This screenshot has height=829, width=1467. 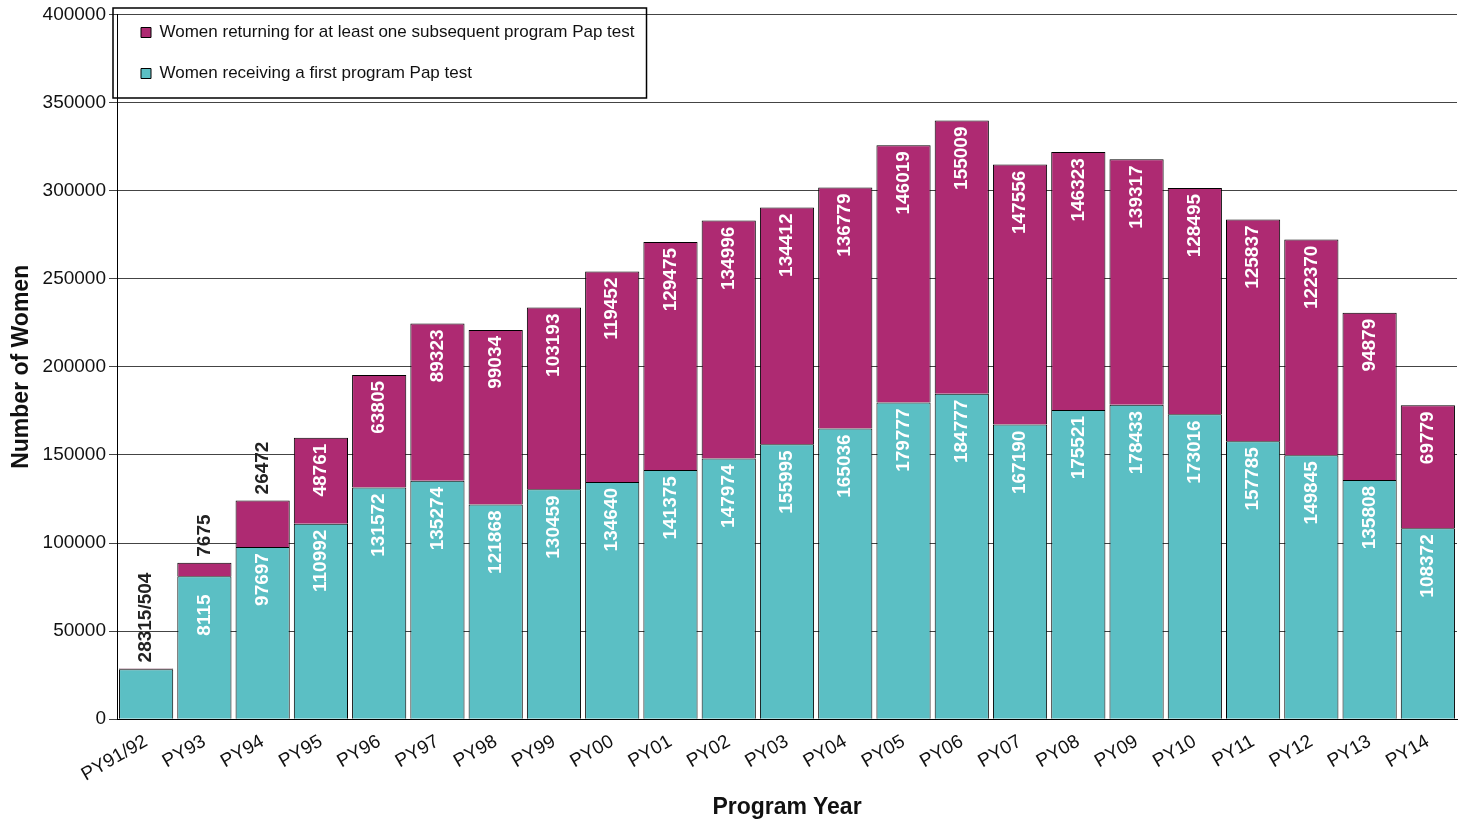 I want to click on x-tick-label: PY06, so click(x=941, y=750).